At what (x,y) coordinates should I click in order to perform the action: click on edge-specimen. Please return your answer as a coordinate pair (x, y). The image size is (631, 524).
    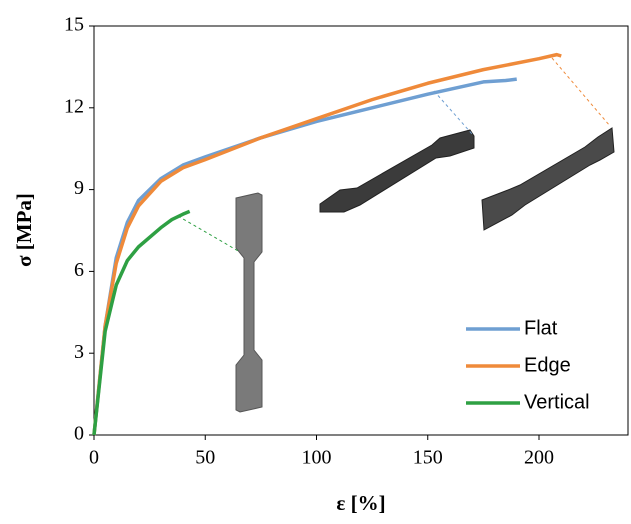
    Looking at the image, I should click on (548, 179).